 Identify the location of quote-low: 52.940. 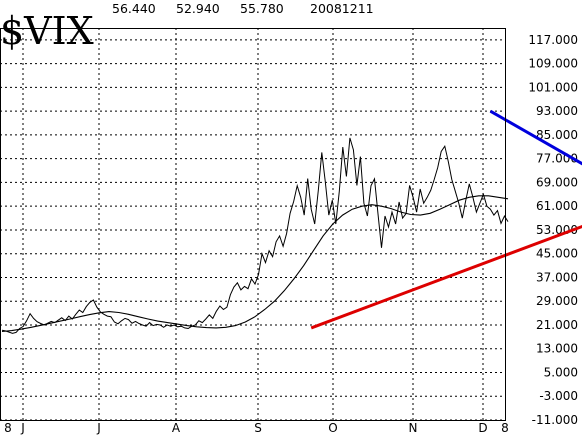
(198, 8).